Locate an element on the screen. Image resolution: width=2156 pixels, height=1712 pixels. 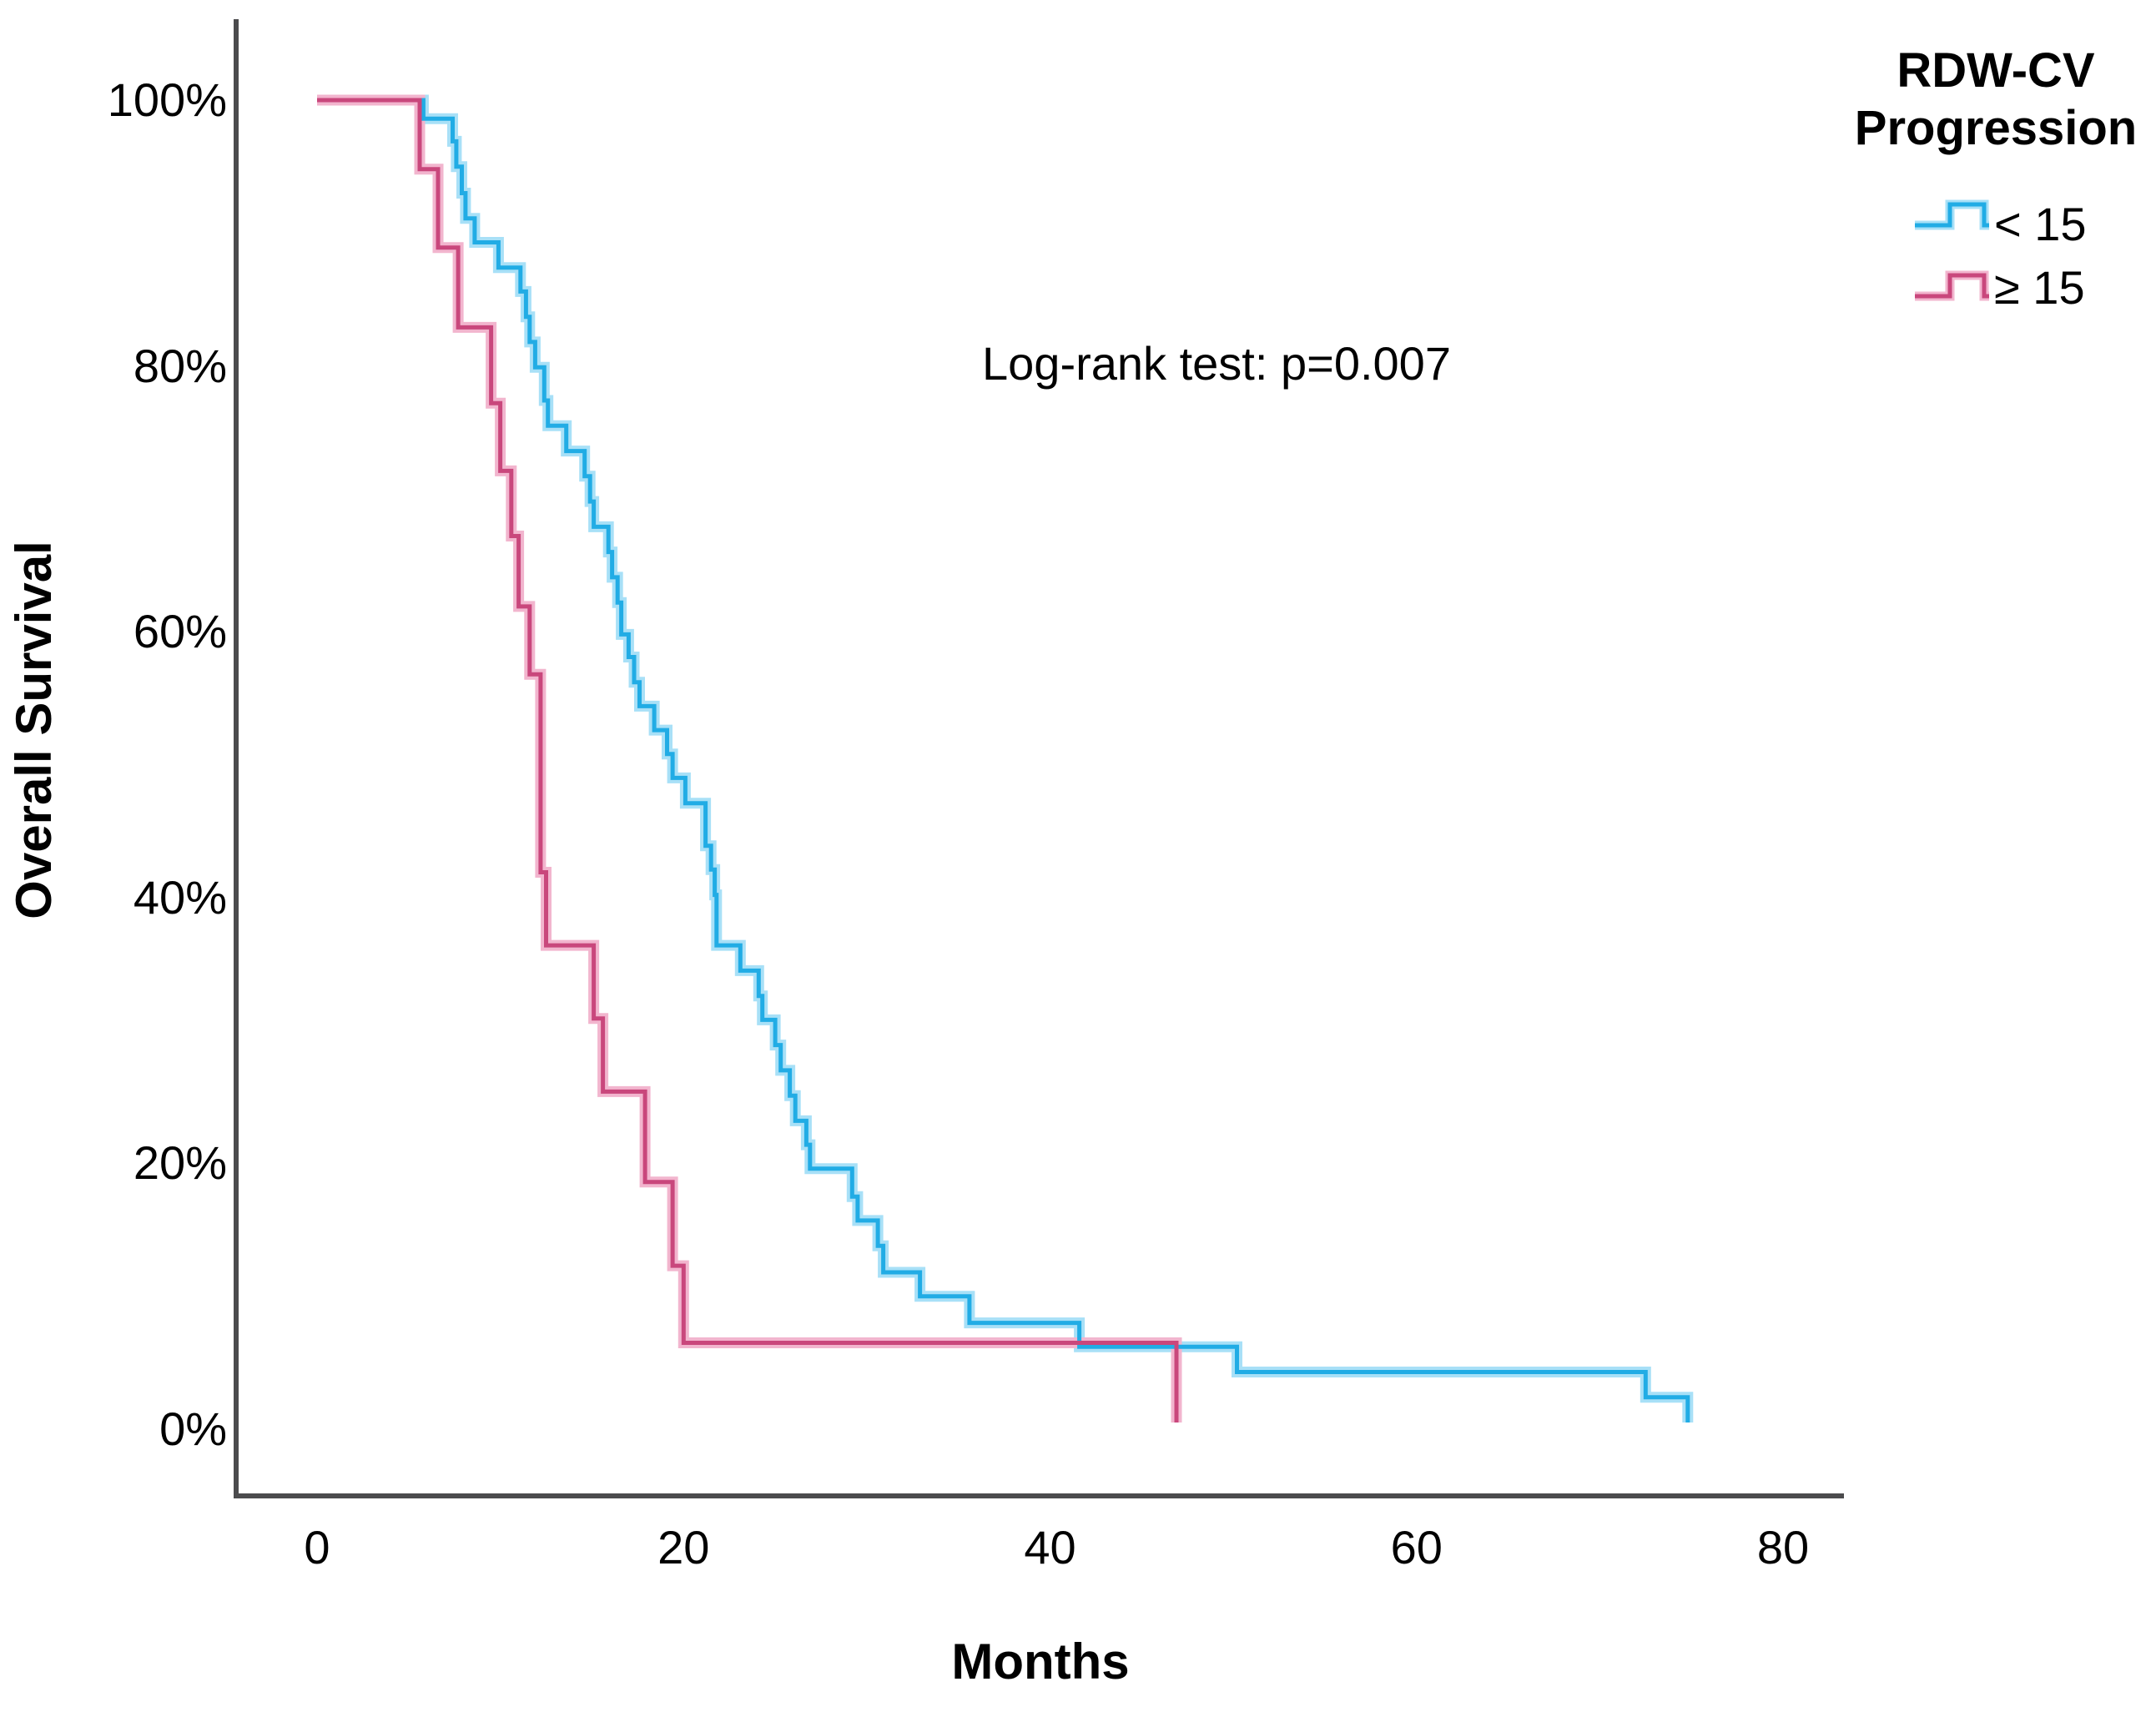
legend-title-line2: Progression is located at coordinates (1996, 128).